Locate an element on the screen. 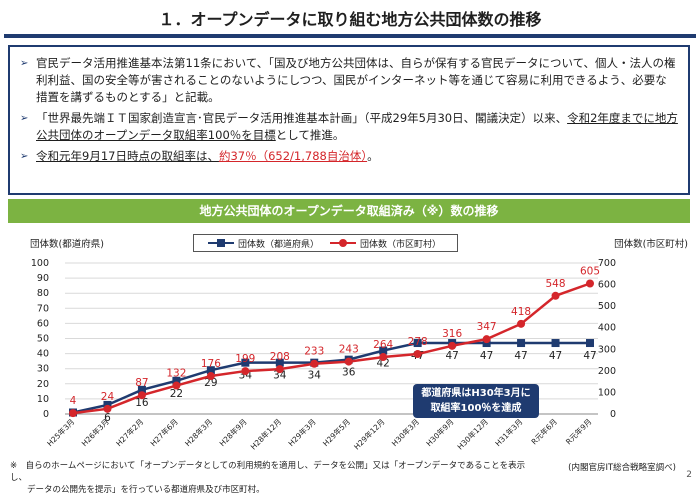 The height and width of the screenshot is (496, 700). callout-box: 都道府県はH30年3月に 取組率100％を達成 is located at coordinates (476, 401).